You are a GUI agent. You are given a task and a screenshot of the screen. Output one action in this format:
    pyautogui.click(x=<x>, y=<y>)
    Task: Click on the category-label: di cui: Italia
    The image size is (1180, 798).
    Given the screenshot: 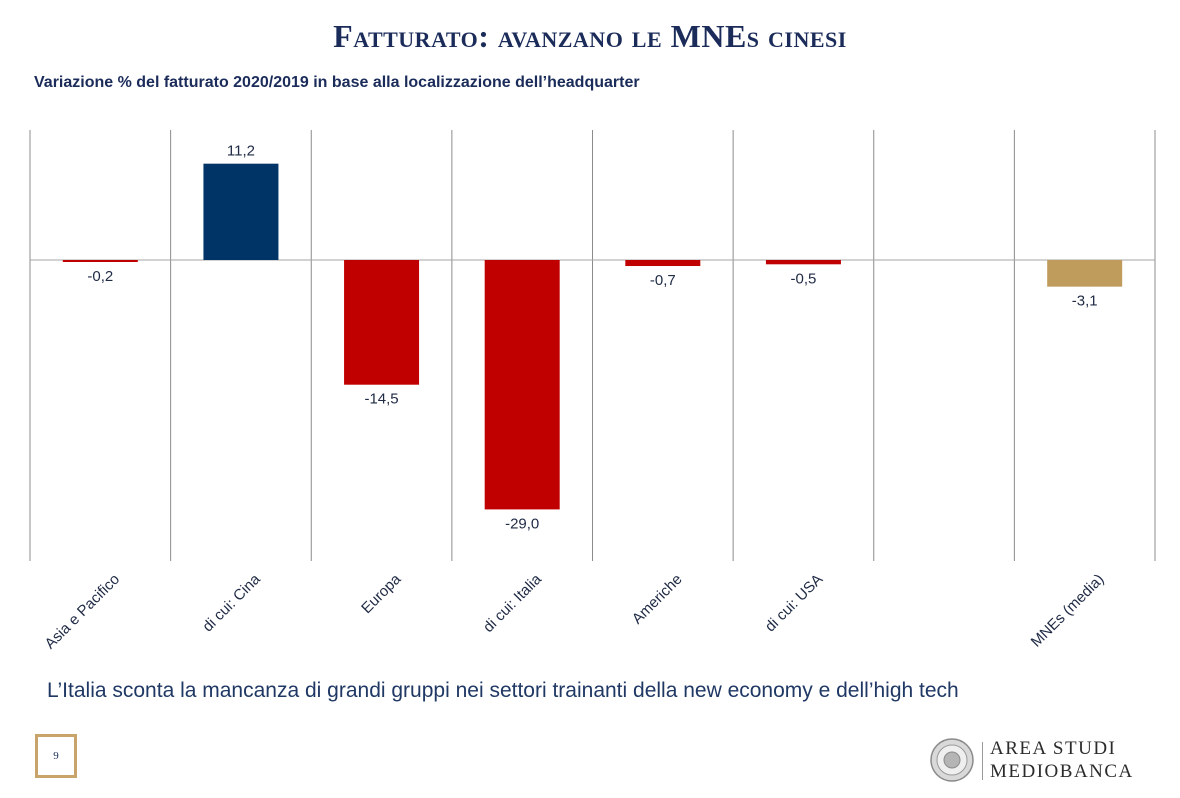 What is the action you would take?
    pyautogui.click(x=513, y=603)
    